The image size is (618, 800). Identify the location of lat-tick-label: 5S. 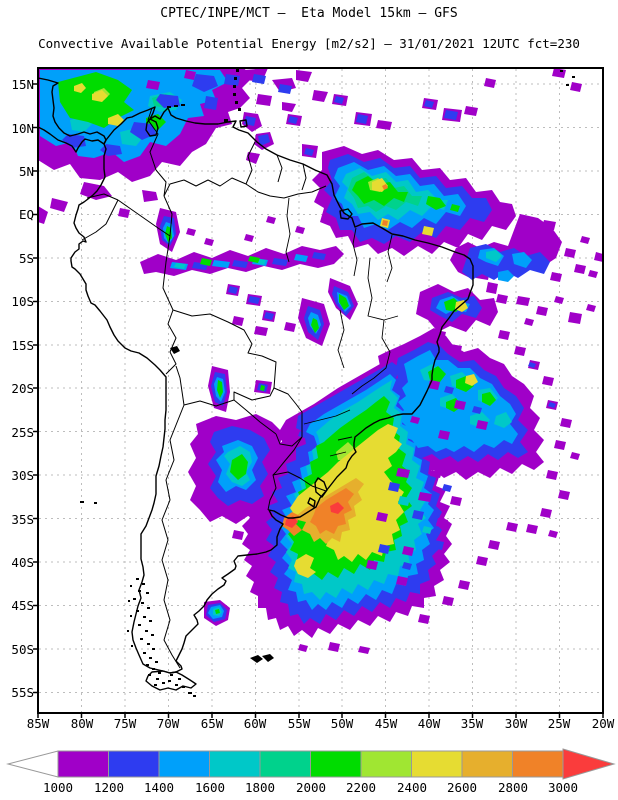
(26, 258).